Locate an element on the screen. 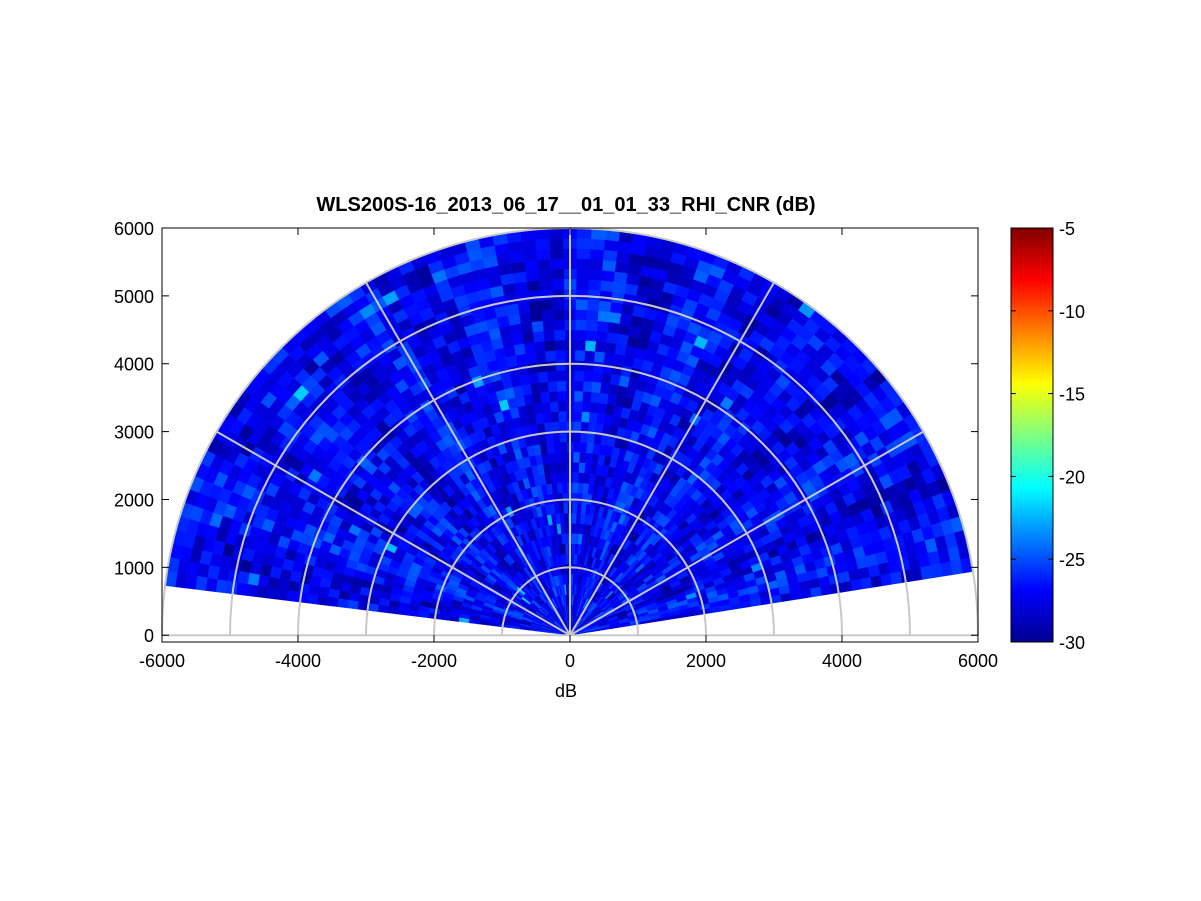  colorbar-tick-label: -5 is located at coordinates (1067, 229).